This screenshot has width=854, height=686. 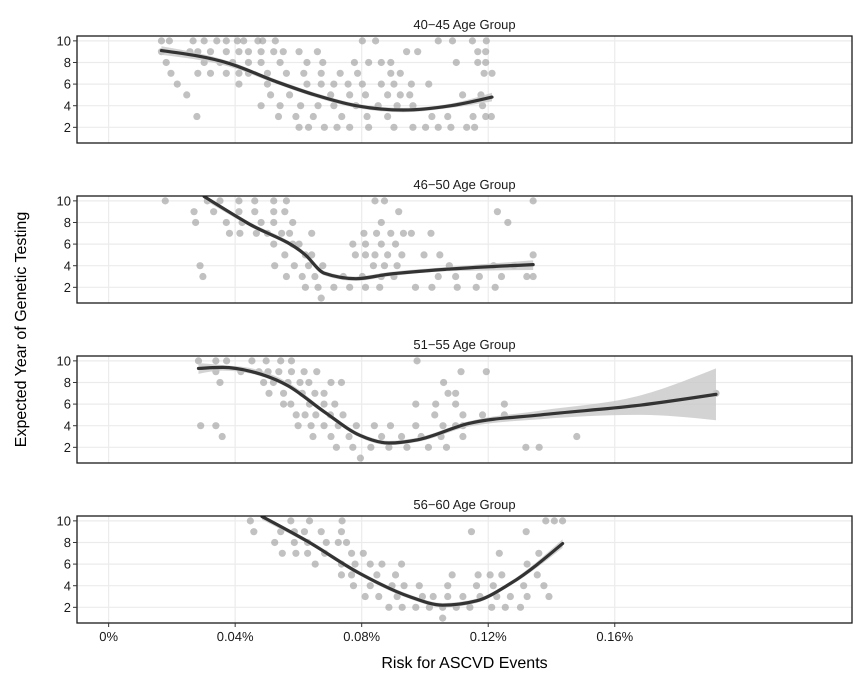 What do you see at coordinates (464, 344) in the screenshot?
I see `chart-title: 51−55 Age Group` at bounding box center [464, 344].